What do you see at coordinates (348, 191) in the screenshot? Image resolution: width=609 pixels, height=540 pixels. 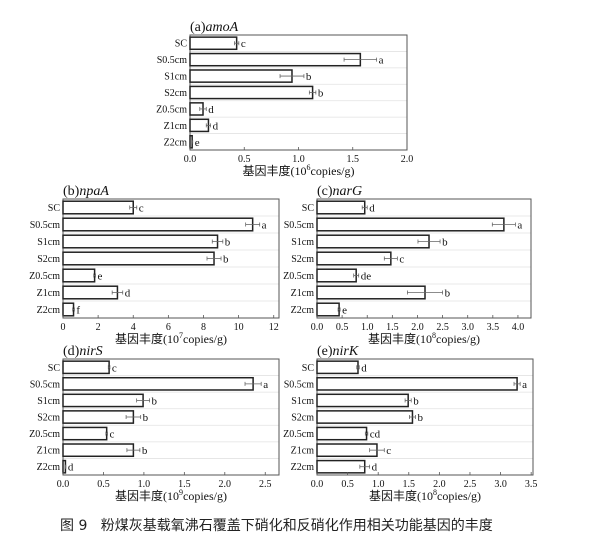 I see `title-gene: narG` at bounding box center [348, 191].